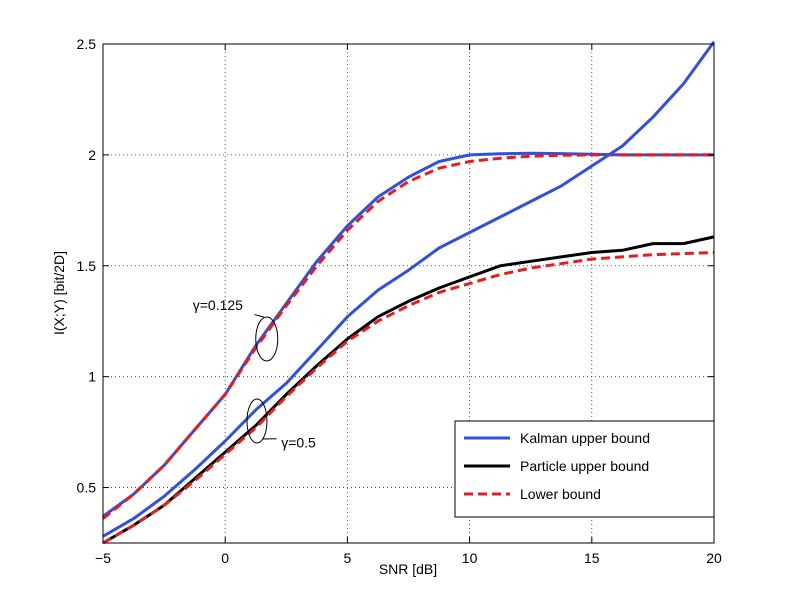 This screenshot has width=789, height=594. Describe the element at coordinates (298, 443) in the screenshot. I see `annotation-gamma-05: γ=0.5` at that location.